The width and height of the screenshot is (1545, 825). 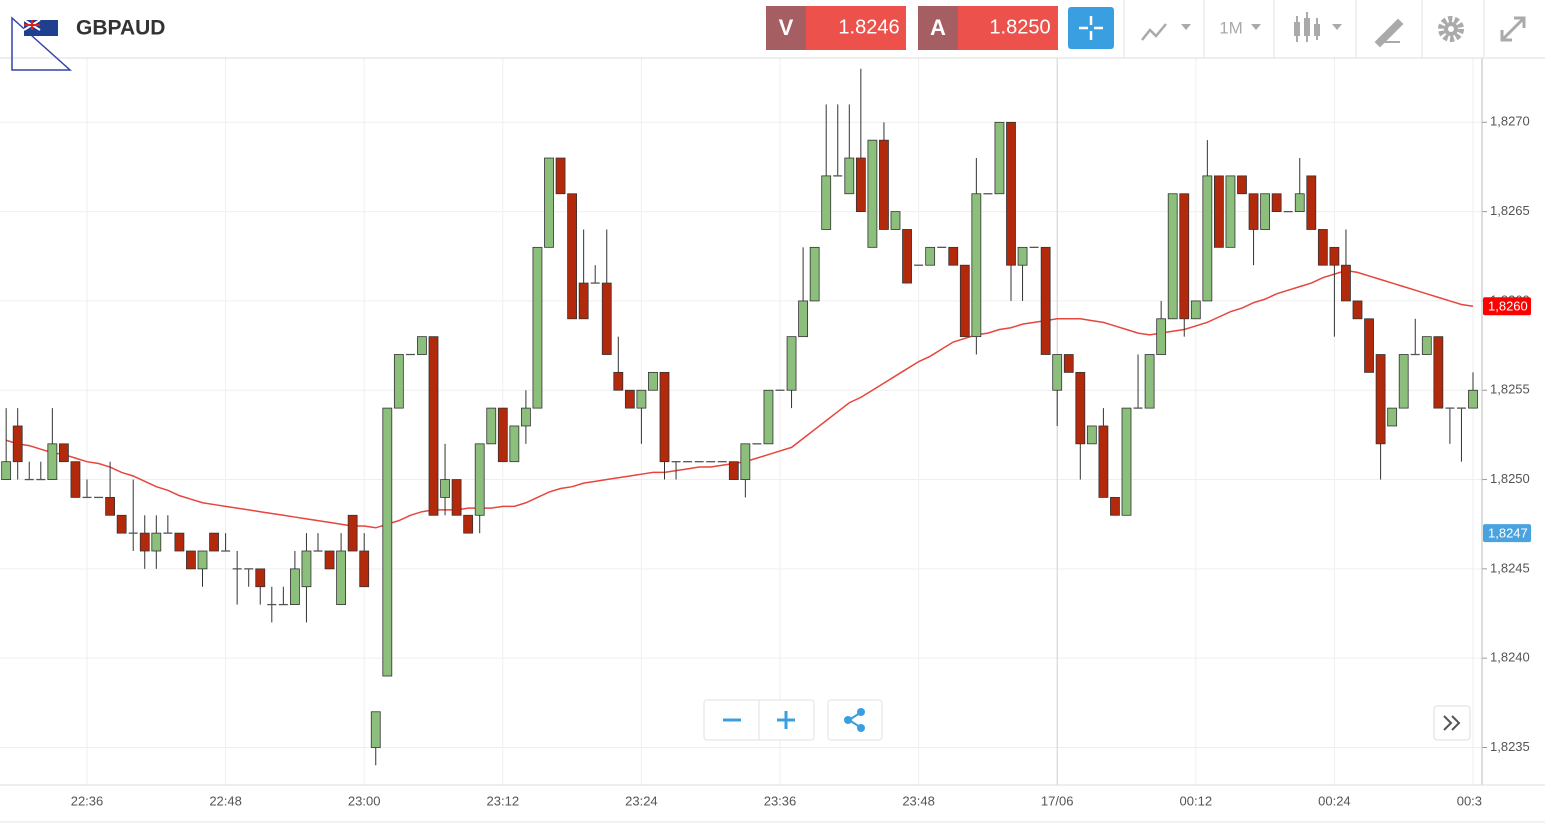 I want to click on y-tick-label: 1,8250, so click(x=1510, y=478).